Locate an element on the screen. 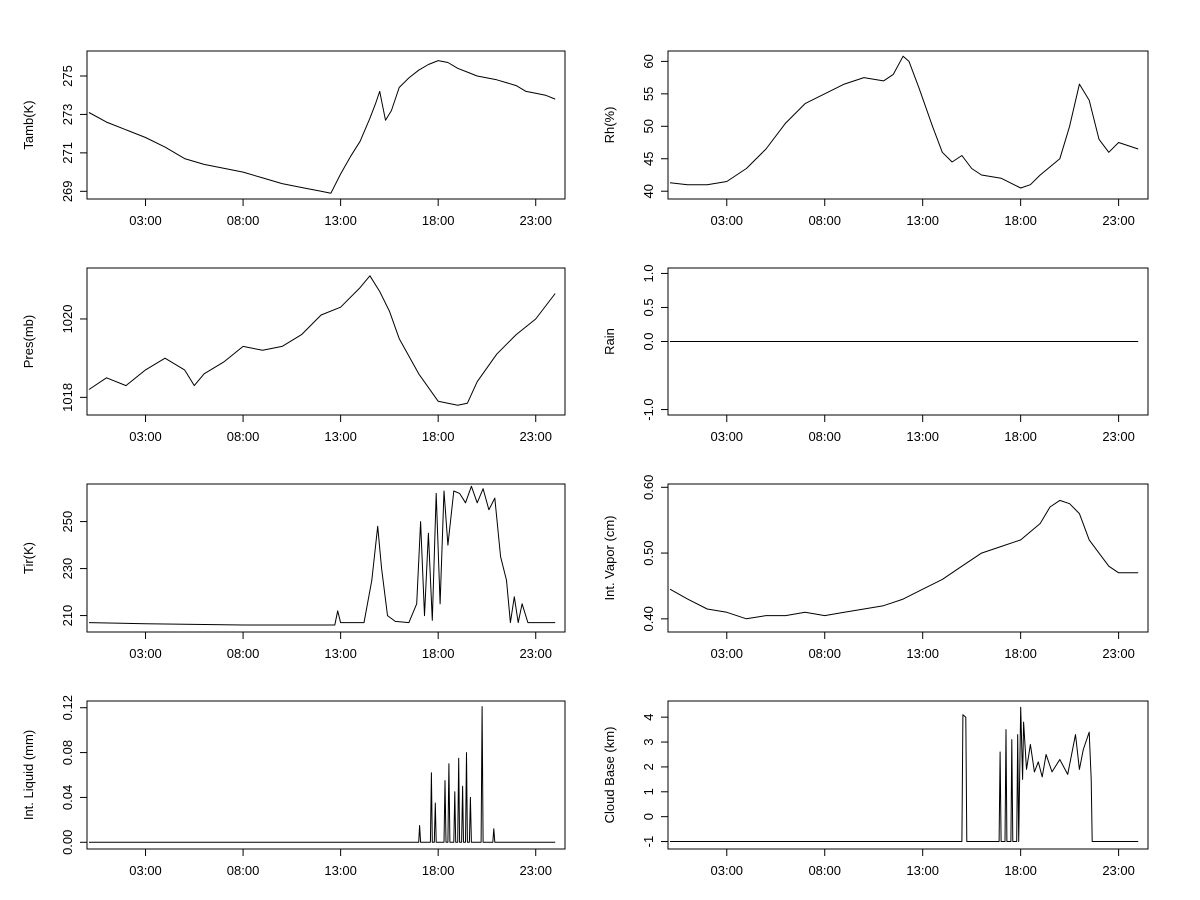  y-tick-label: 1 is located at coordinates (648, 791).